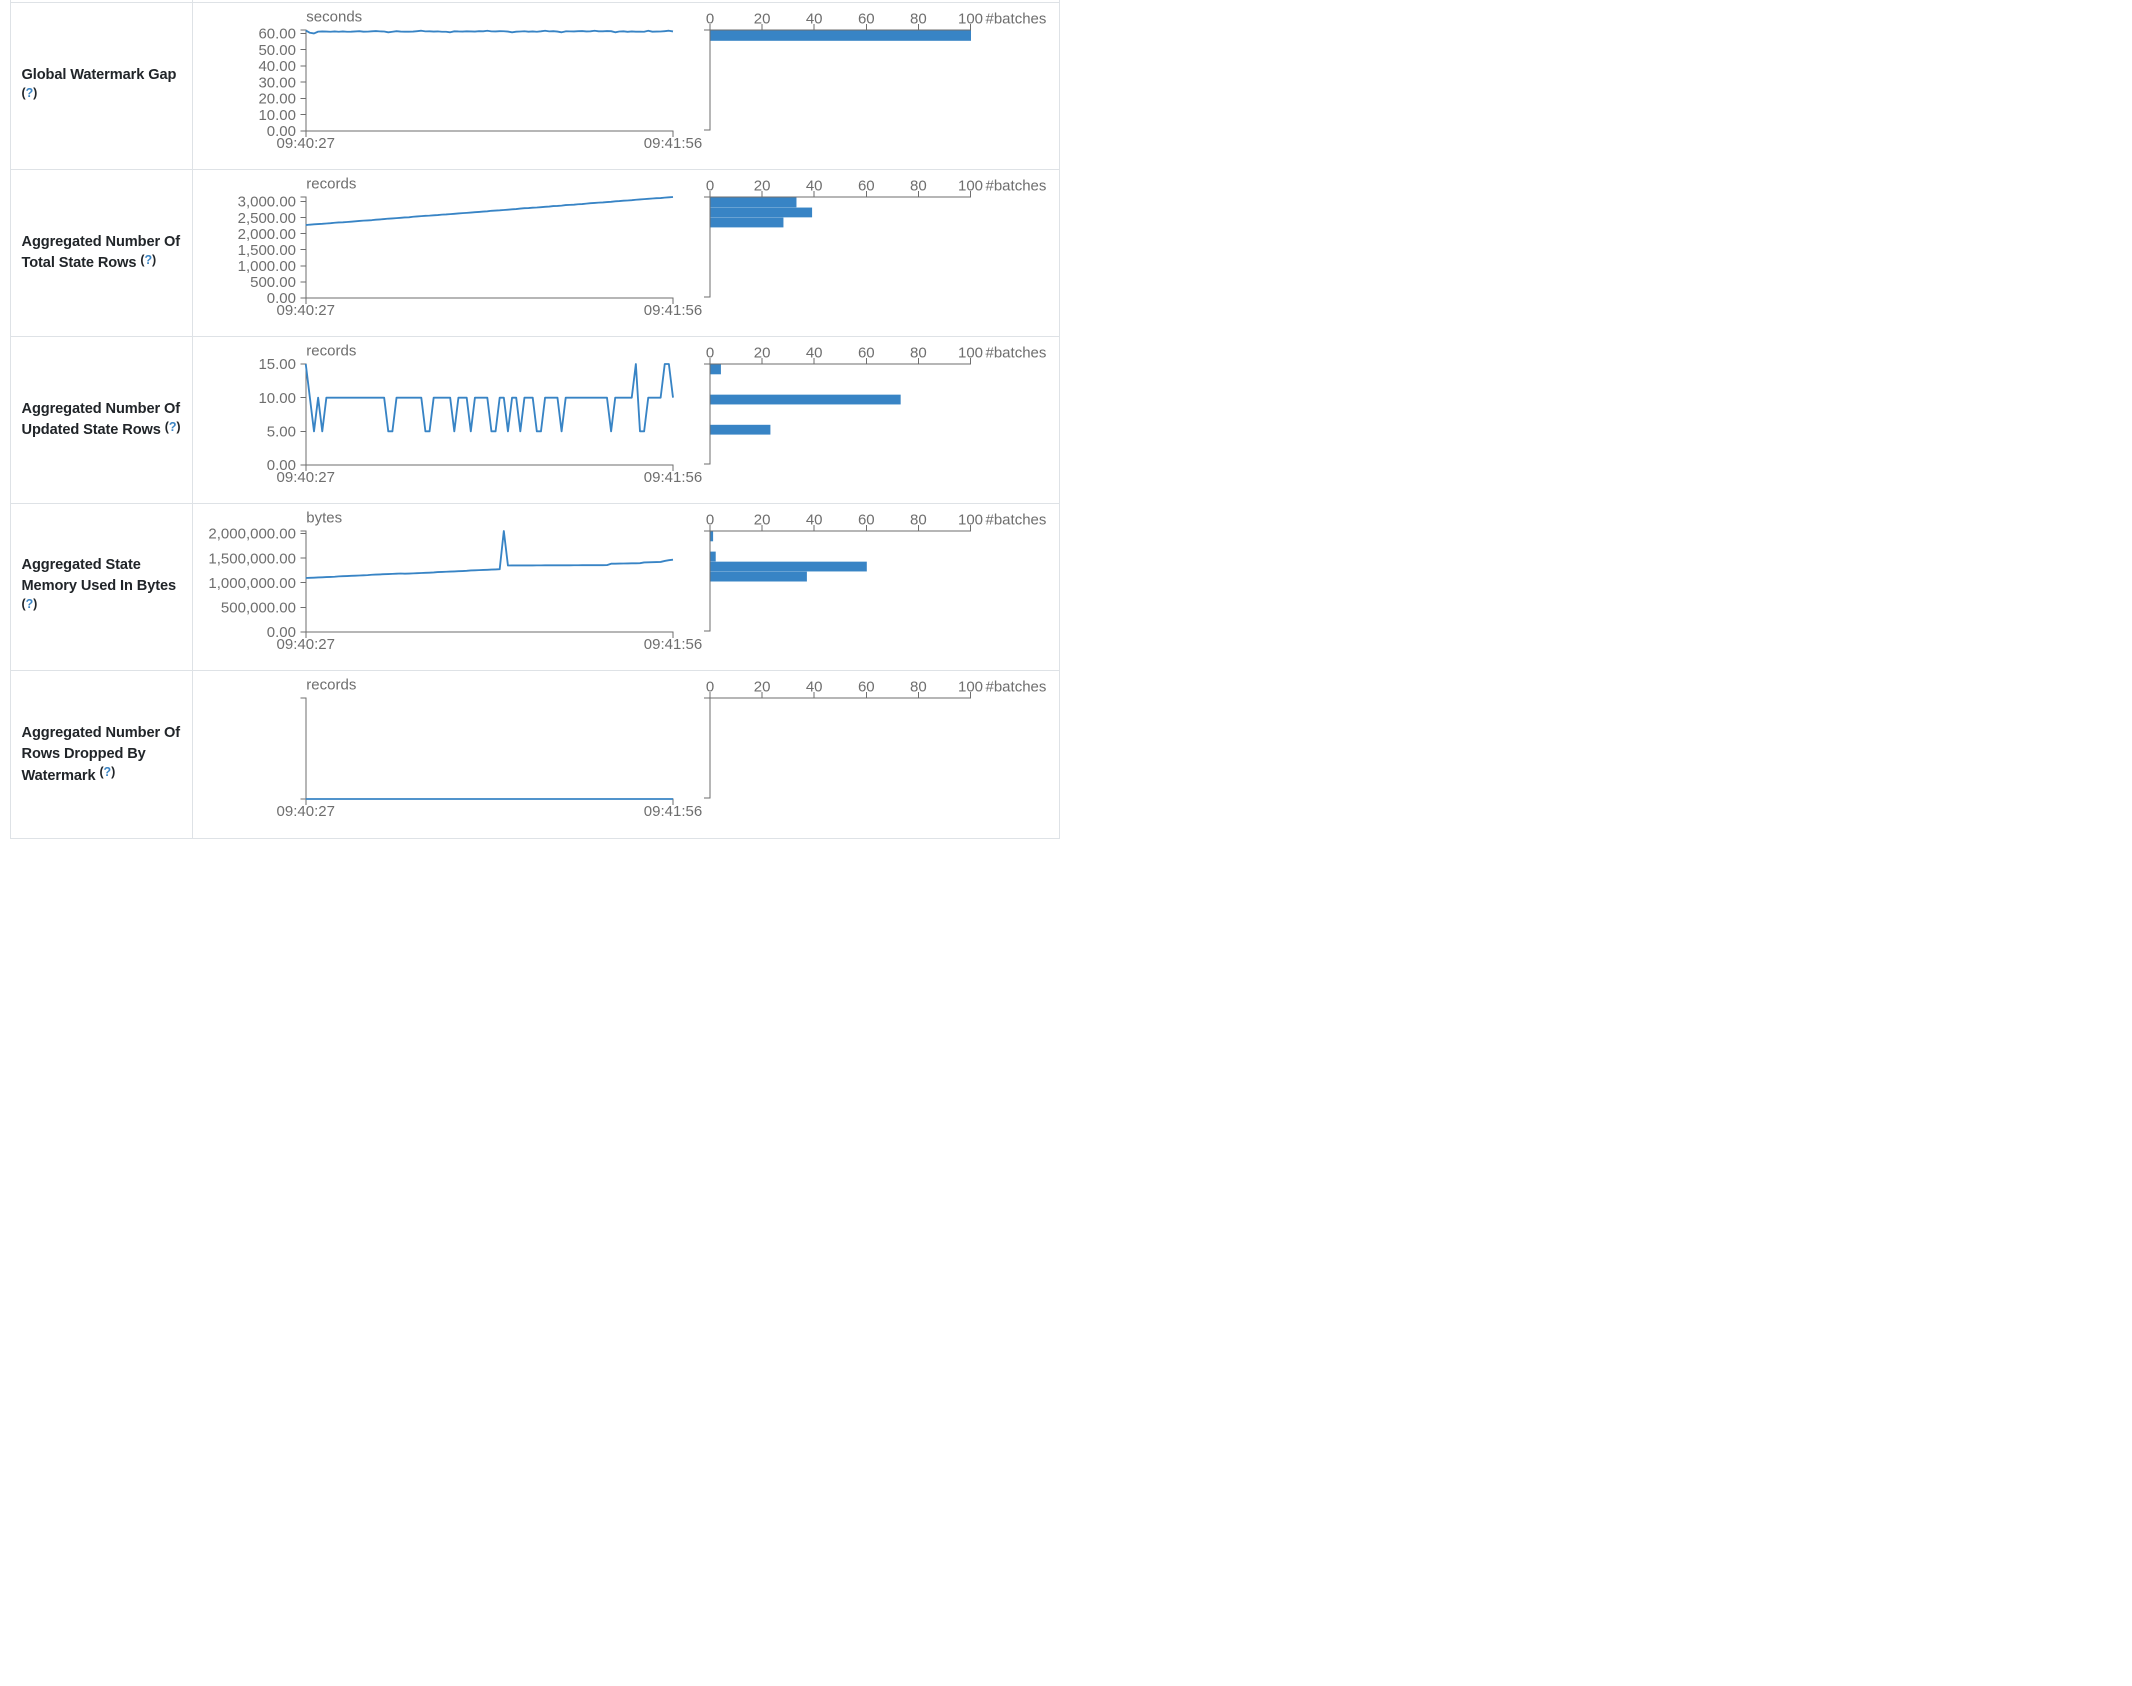  What do you see at coordinates (277, 364) in the screenshot?
I see `svg-text: 15.00` at bounding box center [277, 364].